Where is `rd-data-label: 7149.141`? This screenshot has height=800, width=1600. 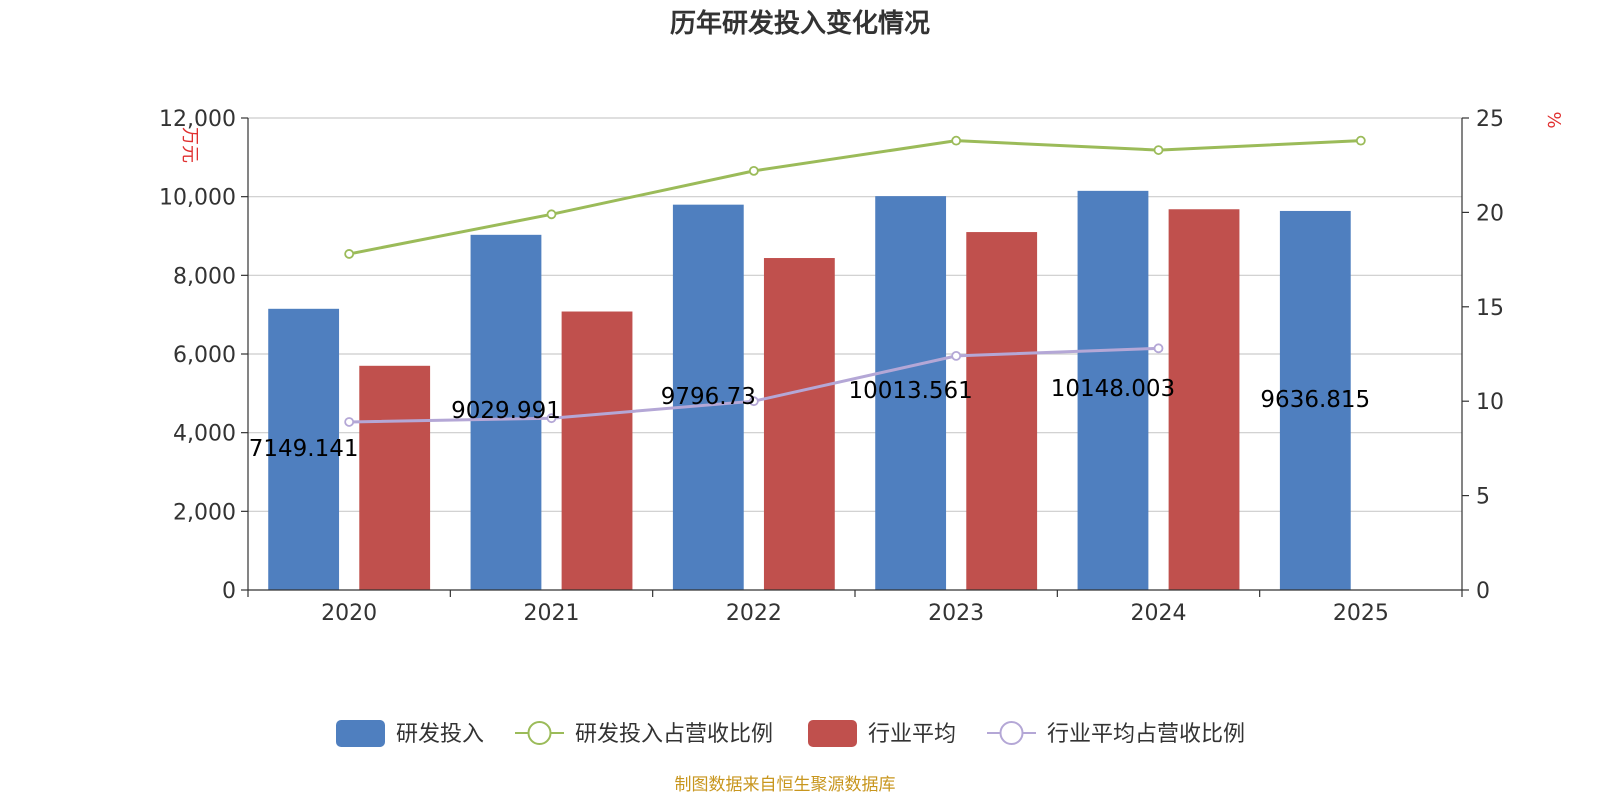
rd-data-label: 7149.141 is located at coordinates (304, 449).